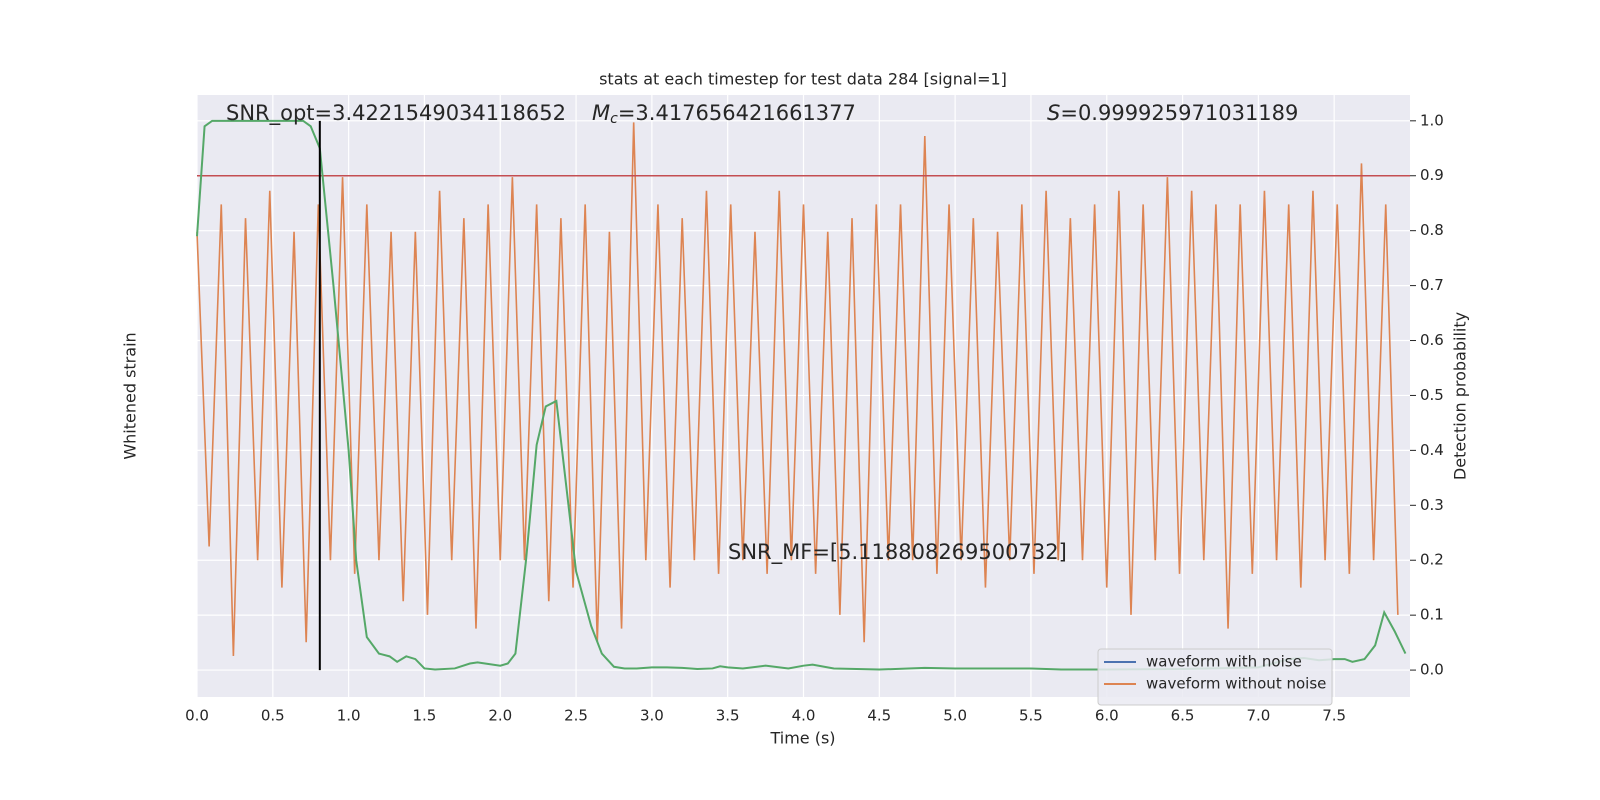  What do you see at coordinates (1432, 285) in the screenshot?
I see `y2-tick-label: 0.7` at bounding box center [1432, 285].